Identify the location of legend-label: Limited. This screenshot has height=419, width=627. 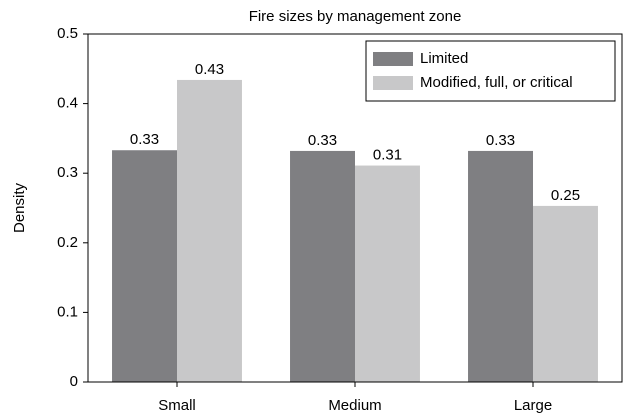
(444, 58).